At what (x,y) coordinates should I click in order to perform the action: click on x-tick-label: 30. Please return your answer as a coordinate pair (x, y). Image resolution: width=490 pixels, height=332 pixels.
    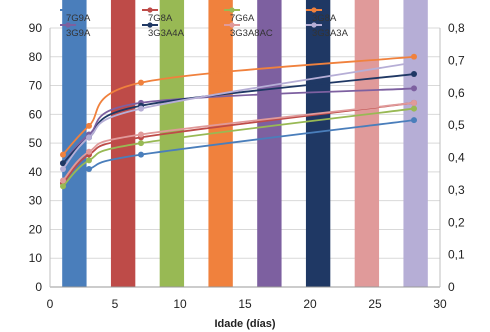
    Looking at the image, I should click on (440, 304).